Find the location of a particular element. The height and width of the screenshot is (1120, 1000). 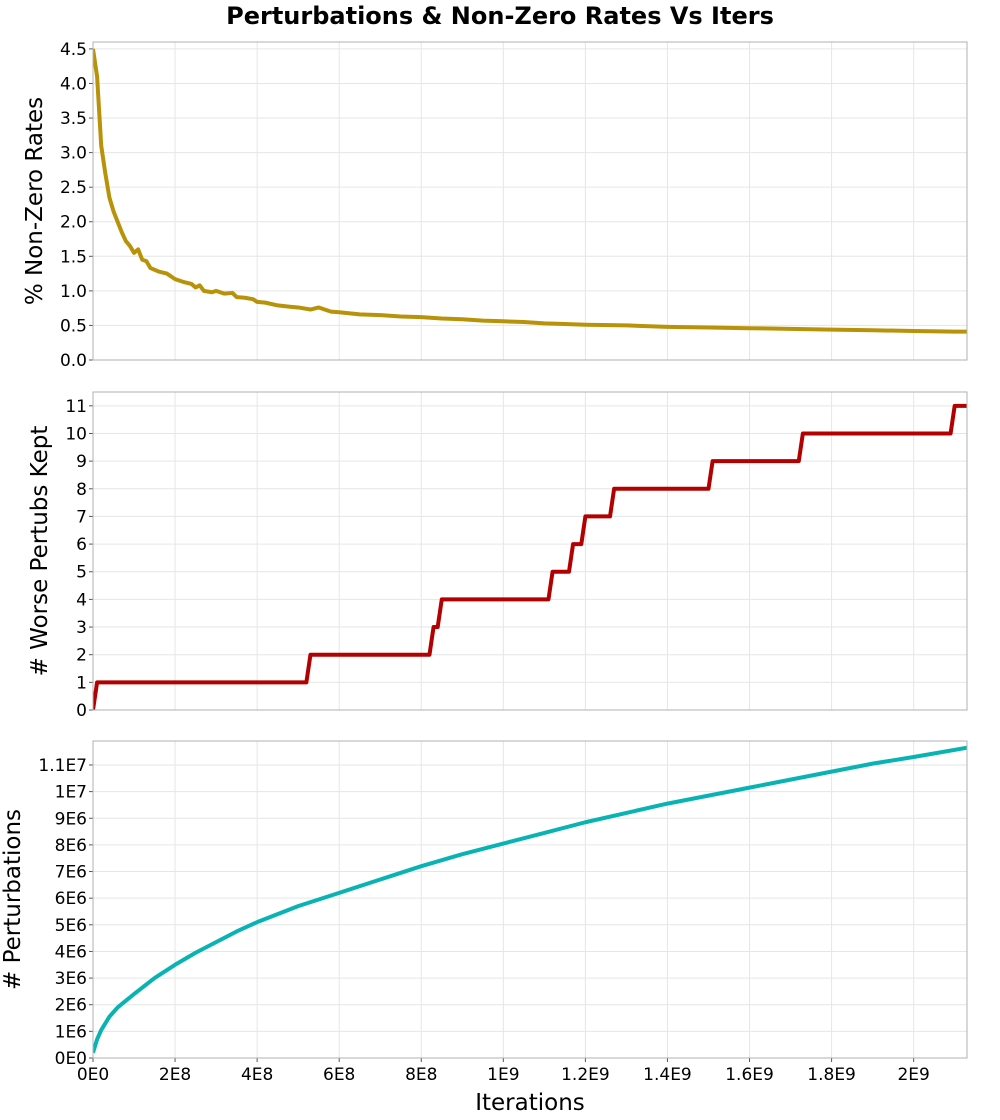

x-tick-label: 1.8E9 is located at coordinates (831, 1075).